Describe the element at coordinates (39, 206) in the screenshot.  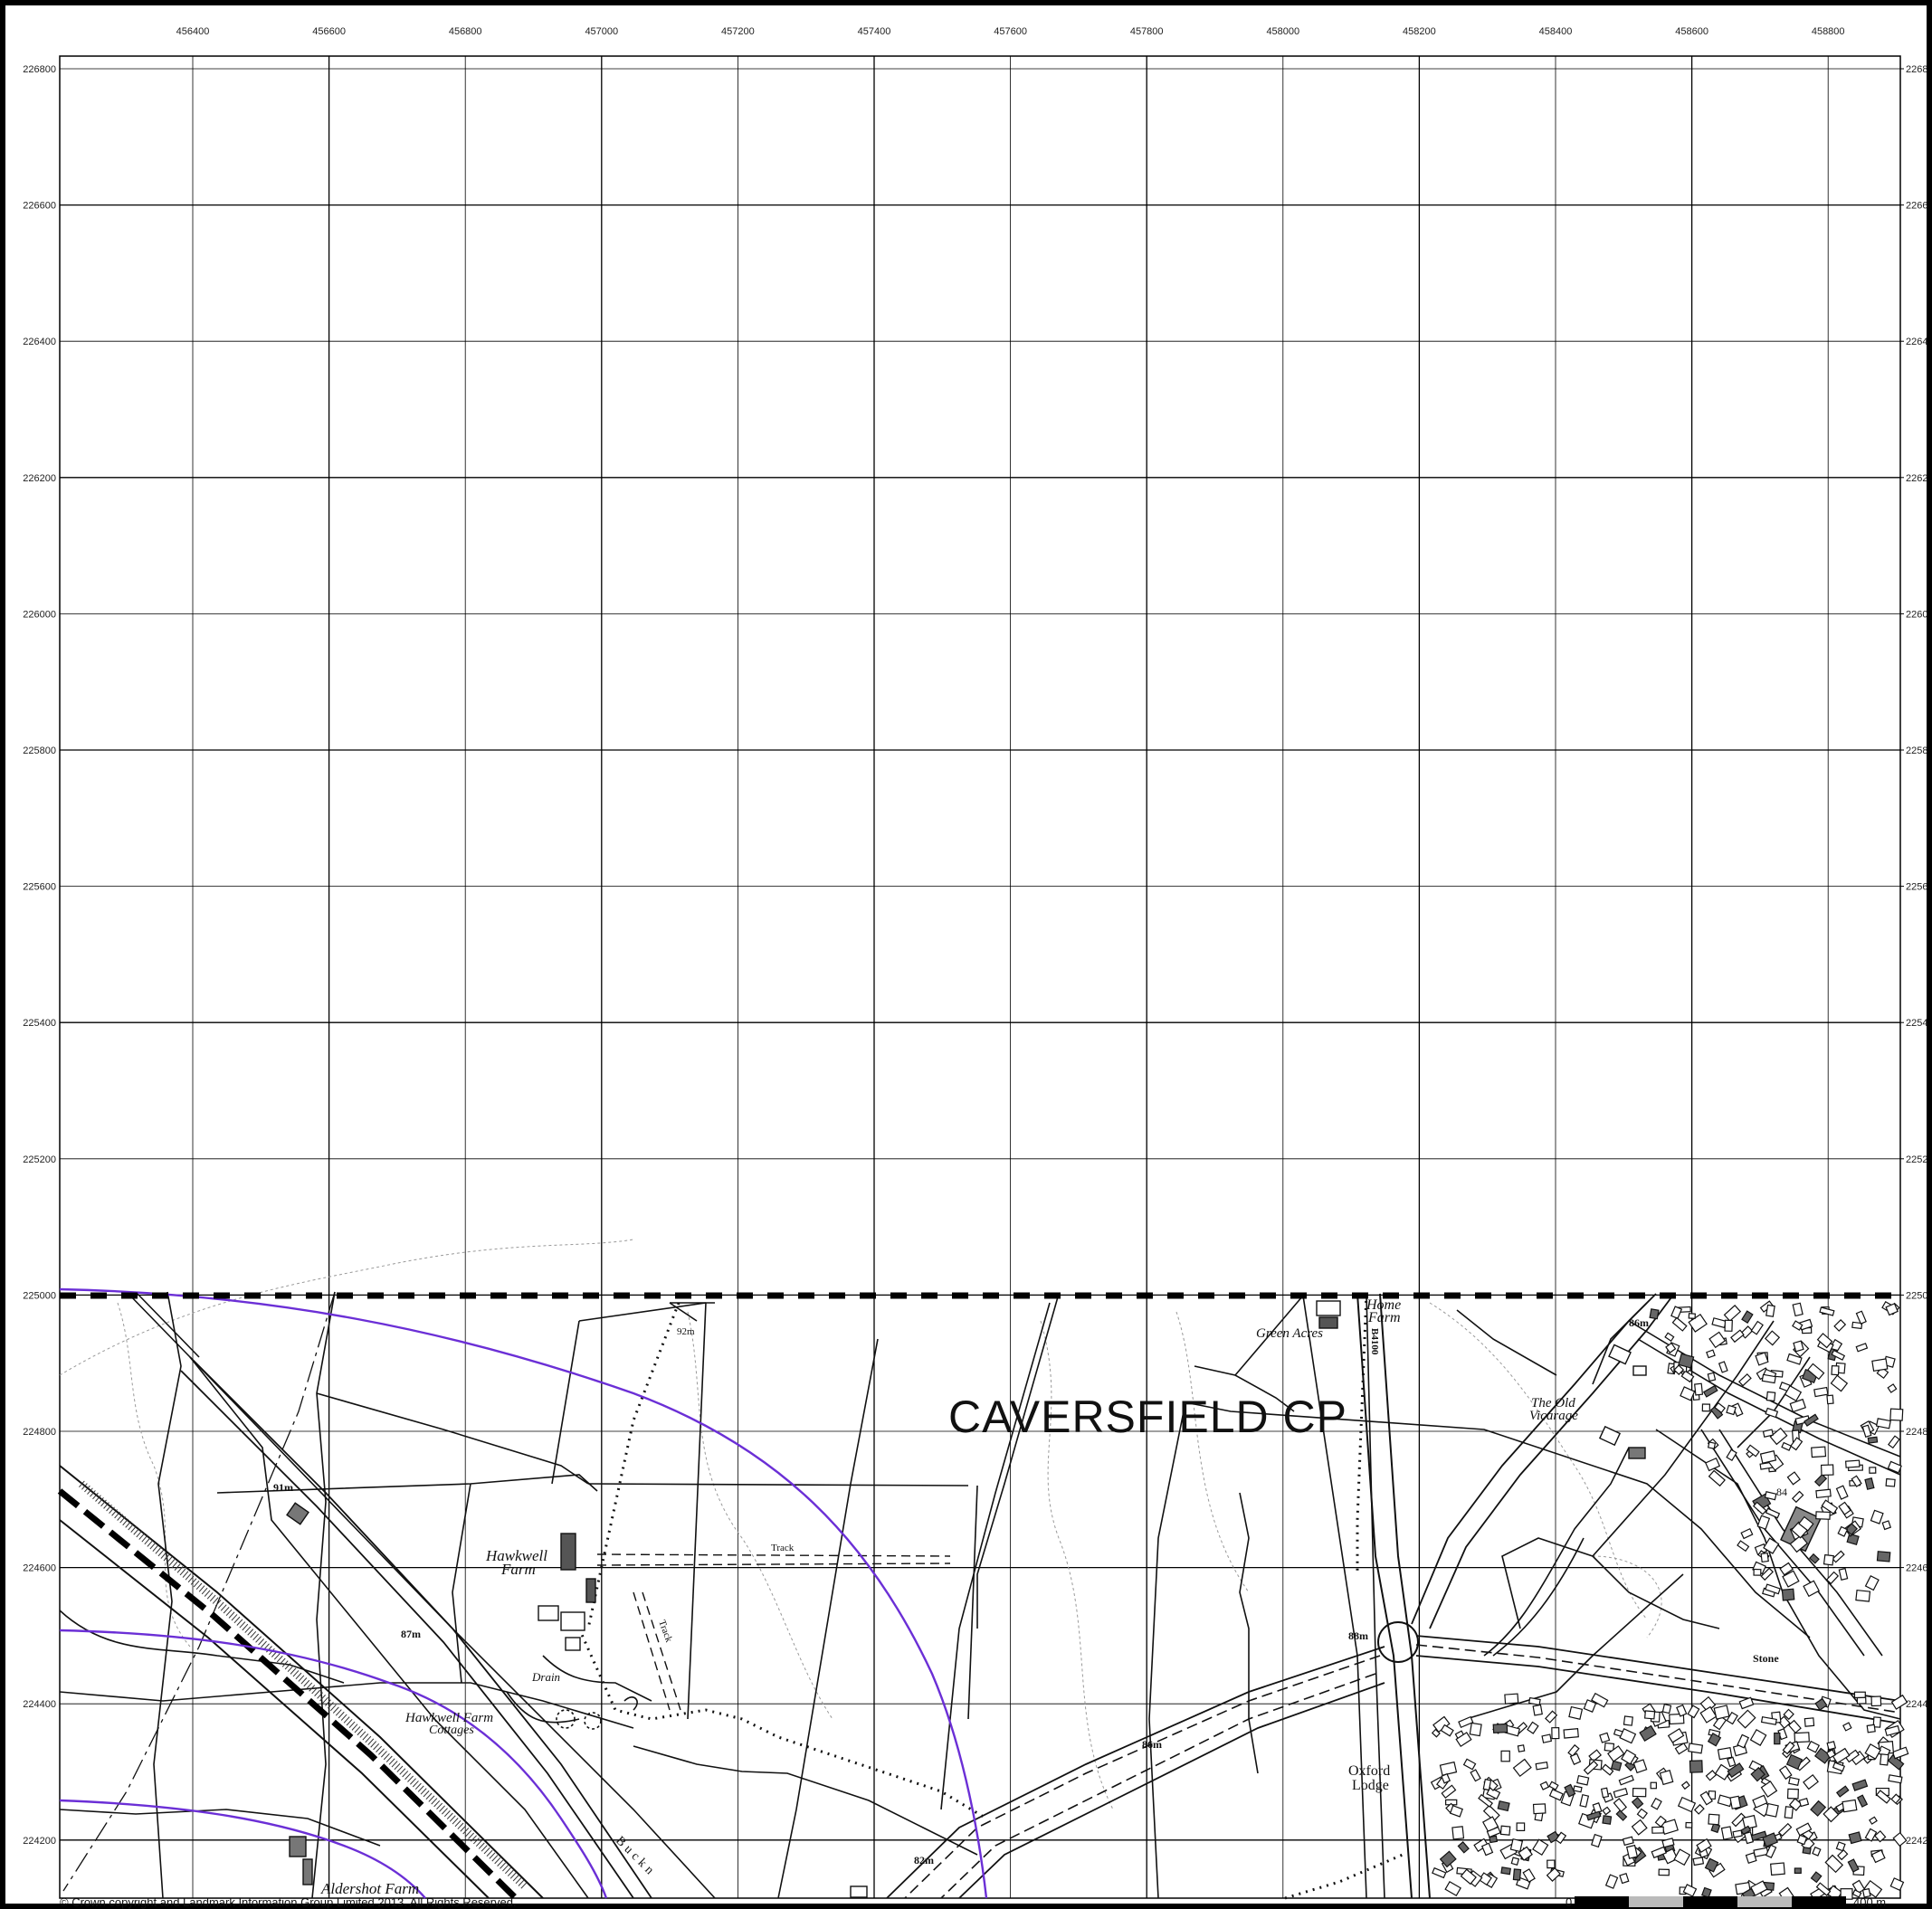
I see `northing-label-left: 226600` at that location.